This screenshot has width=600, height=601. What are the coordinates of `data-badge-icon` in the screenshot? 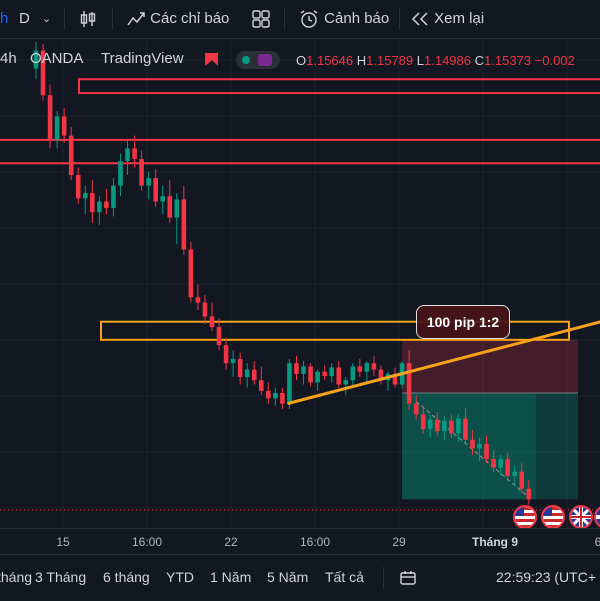 It's located at (265, 60).